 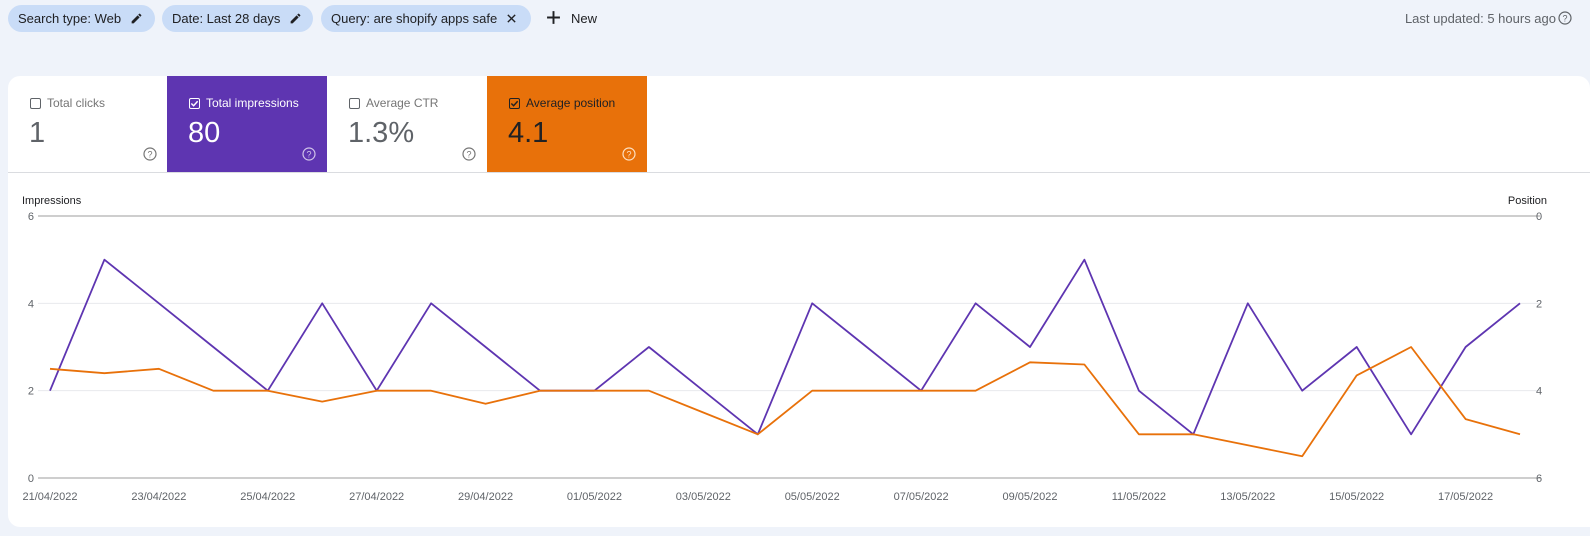 What do you see at coordinates (571, 103) in the screenshot?
I see `metric-label: Average position` at bounding box center [571, 103].